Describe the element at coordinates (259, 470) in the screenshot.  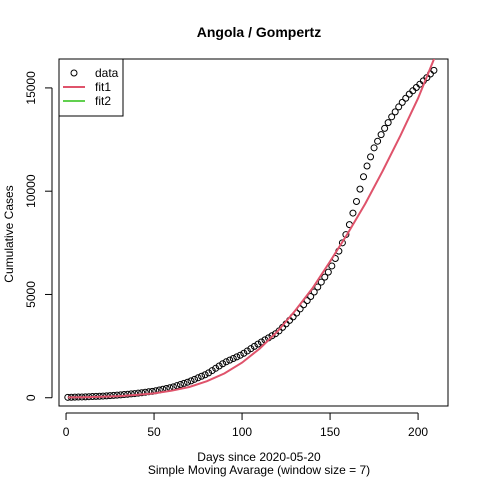
I see `x-axis-sublabel: Simple Moving Avarage (window size = 7)` at that location.